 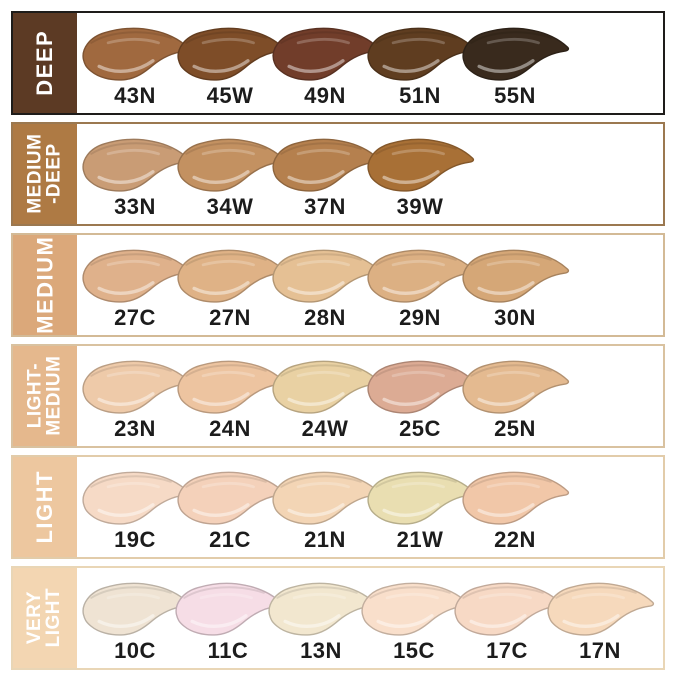 I want to click on swatch-smear-21c, so click(x=231, y=498).